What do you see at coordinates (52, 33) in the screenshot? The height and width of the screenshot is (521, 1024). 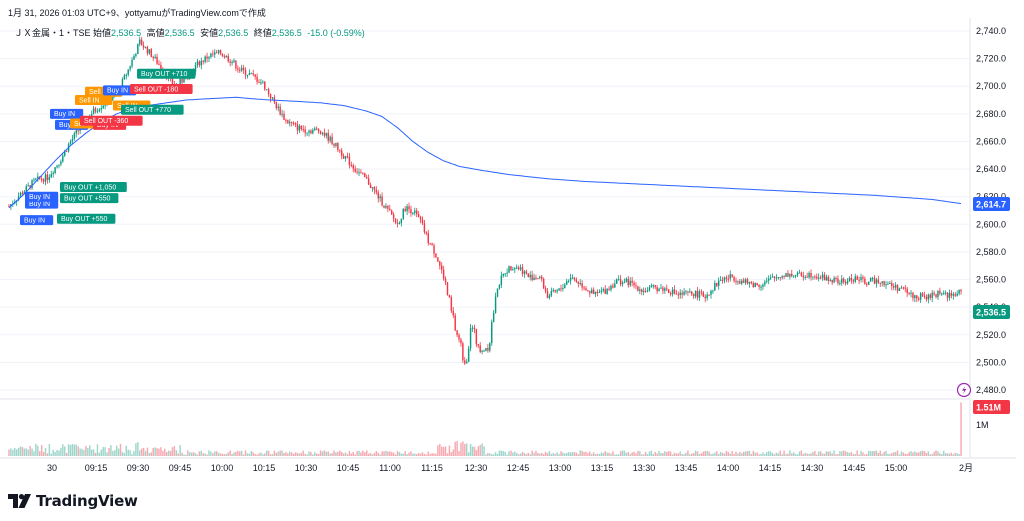 I see `symbol-label: ＪＸ金属・1・TSE` at bounding box center [52, 33].